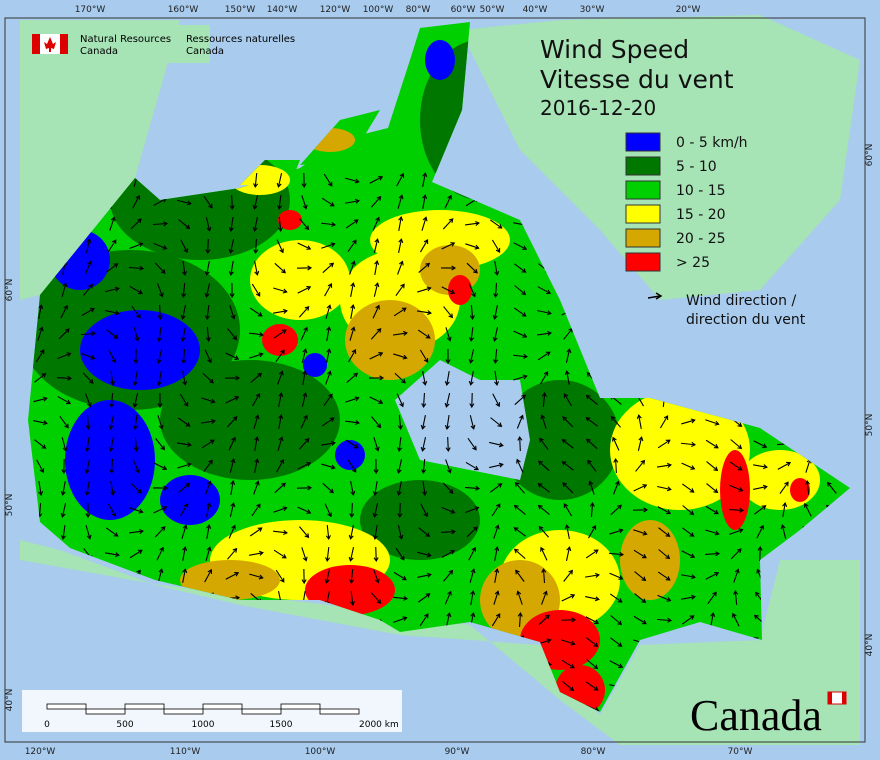 This screenshot has width=880, height=760. I want to click on longitude-label: 40°W, so click(535, 10).